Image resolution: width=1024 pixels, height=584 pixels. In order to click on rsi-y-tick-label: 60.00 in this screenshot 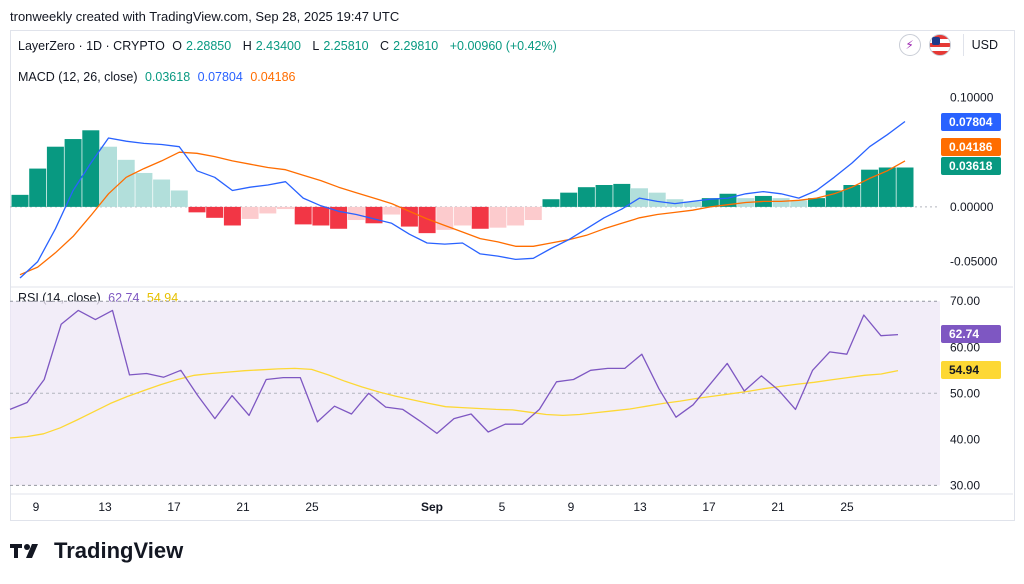, I will do `click(965, 347)`.